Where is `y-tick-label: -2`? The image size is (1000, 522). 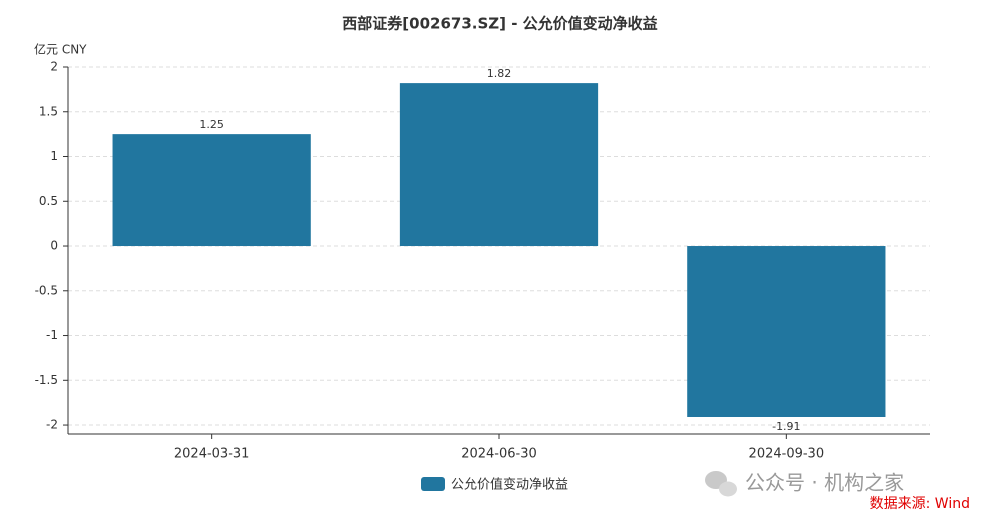
y-tick-label: -2 is located at coordinates (52, 425).